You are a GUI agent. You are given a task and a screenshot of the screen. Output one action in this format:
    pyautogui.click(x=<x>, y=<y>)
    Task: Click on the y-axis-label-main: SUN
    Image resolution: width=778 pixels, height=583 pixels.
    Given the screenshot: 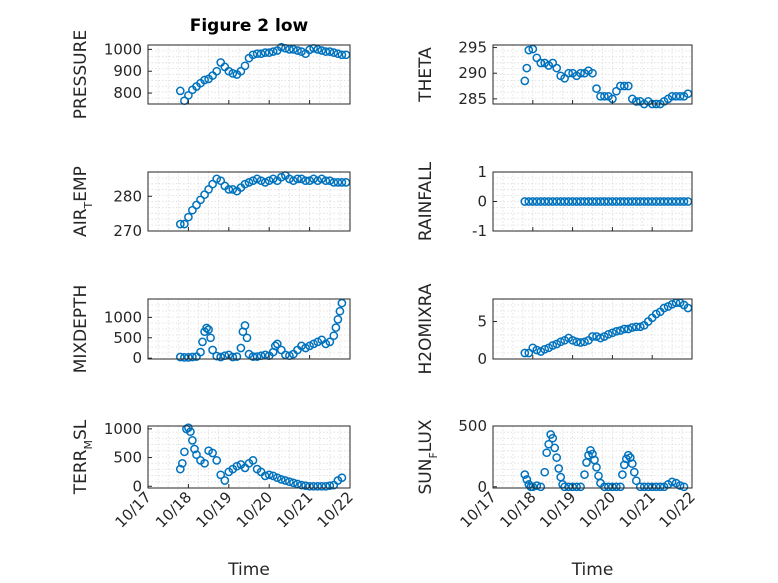 What is the action you would take?
    pyautogui.click(x=426, y=477)
    